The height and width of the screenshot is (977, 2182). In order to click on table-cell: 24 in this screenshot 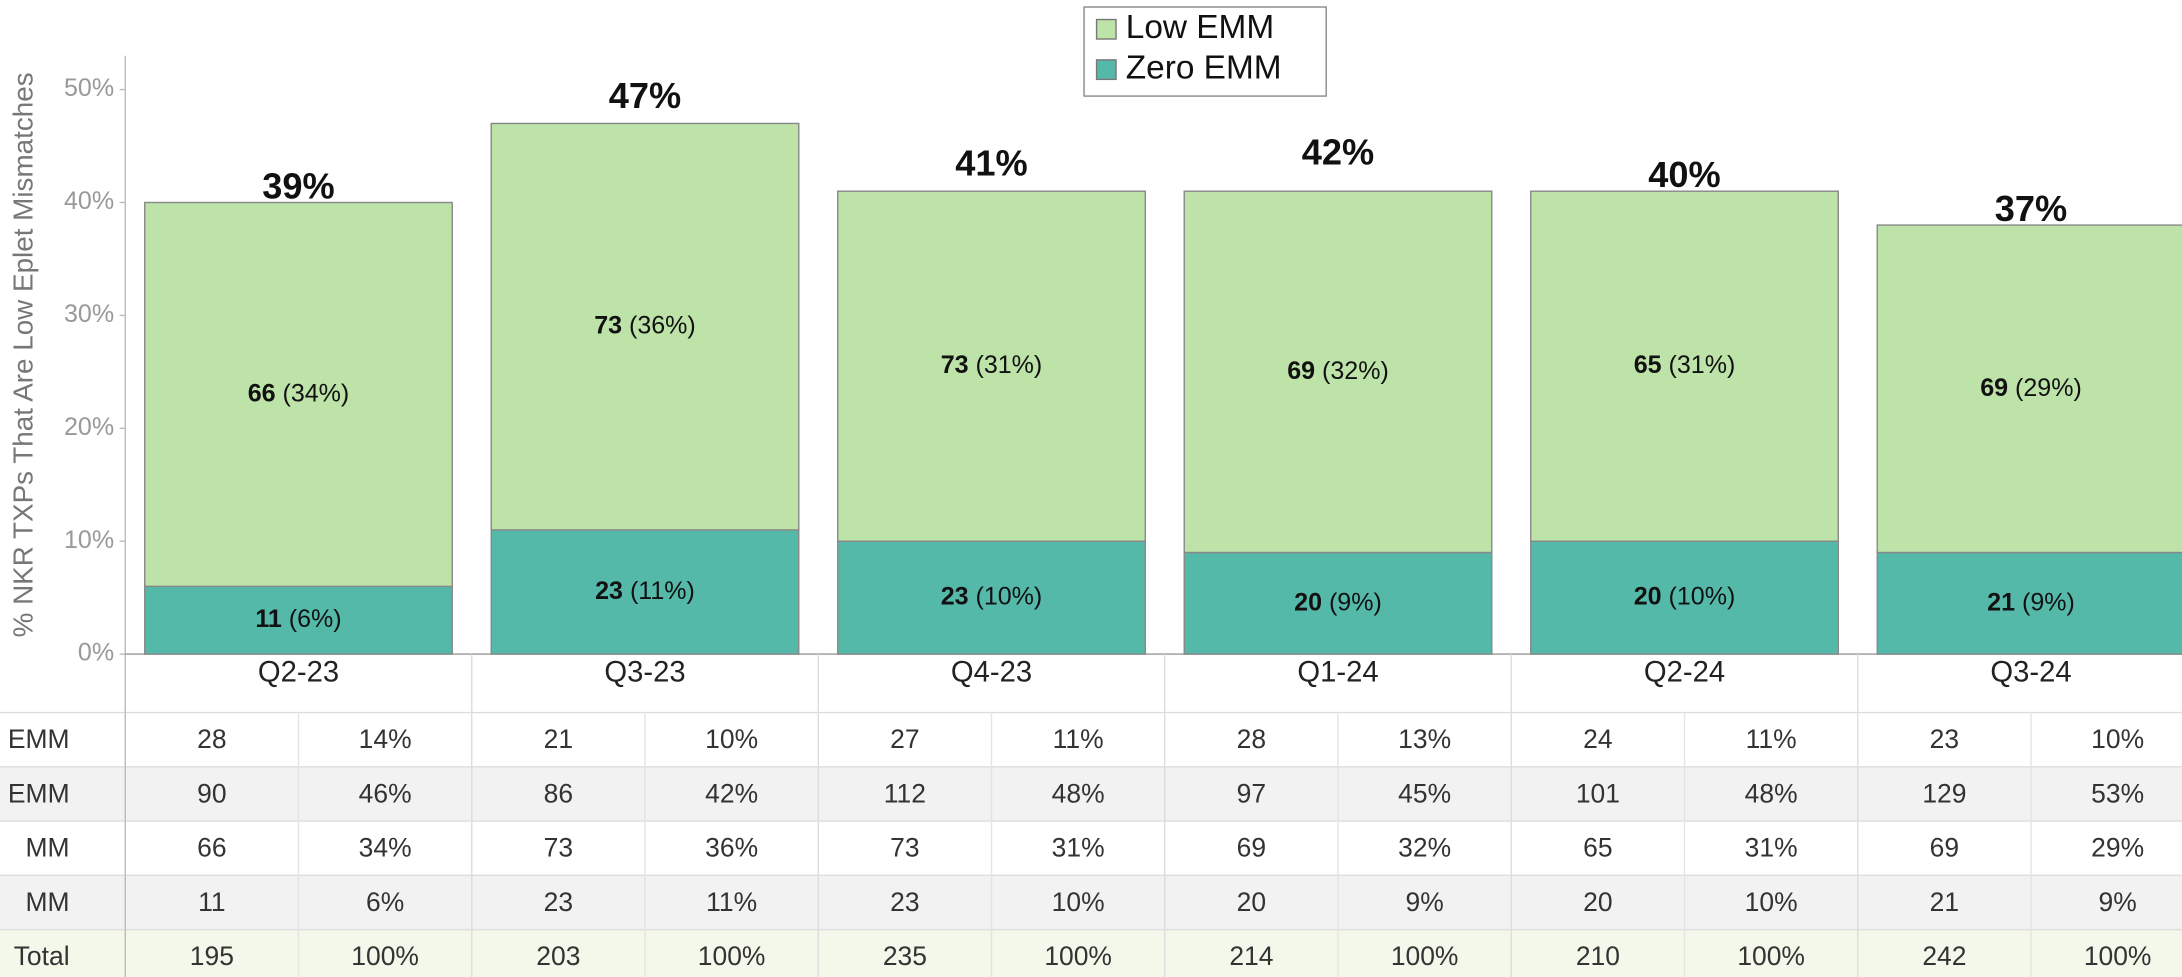, I will do `click(1597, 739)`.